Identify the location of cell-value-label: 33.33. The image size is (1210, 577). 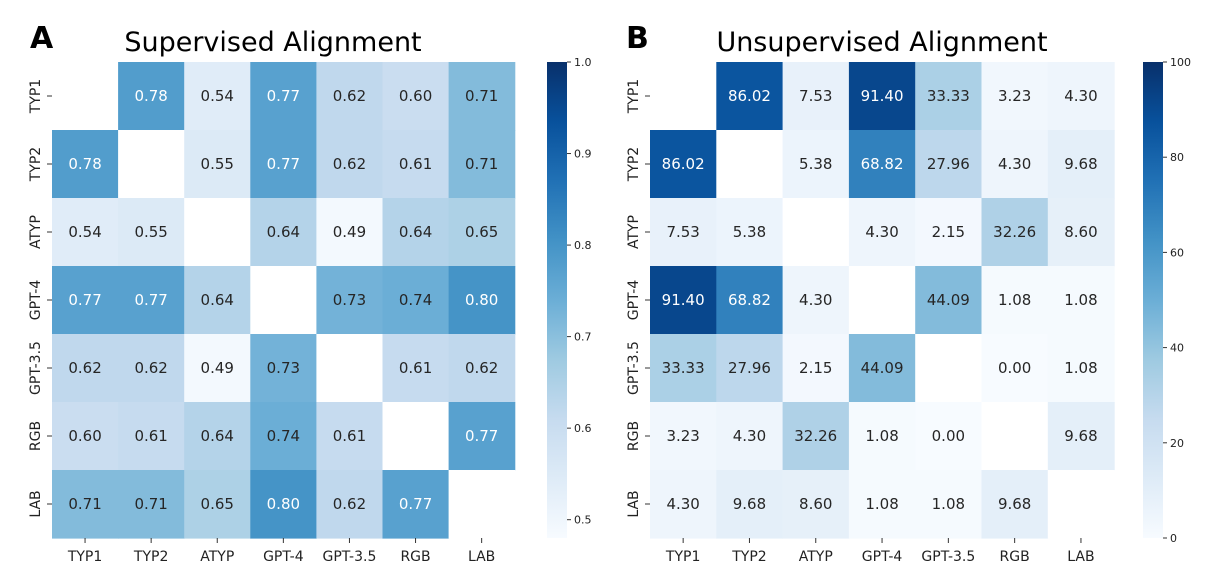
(948, 96).